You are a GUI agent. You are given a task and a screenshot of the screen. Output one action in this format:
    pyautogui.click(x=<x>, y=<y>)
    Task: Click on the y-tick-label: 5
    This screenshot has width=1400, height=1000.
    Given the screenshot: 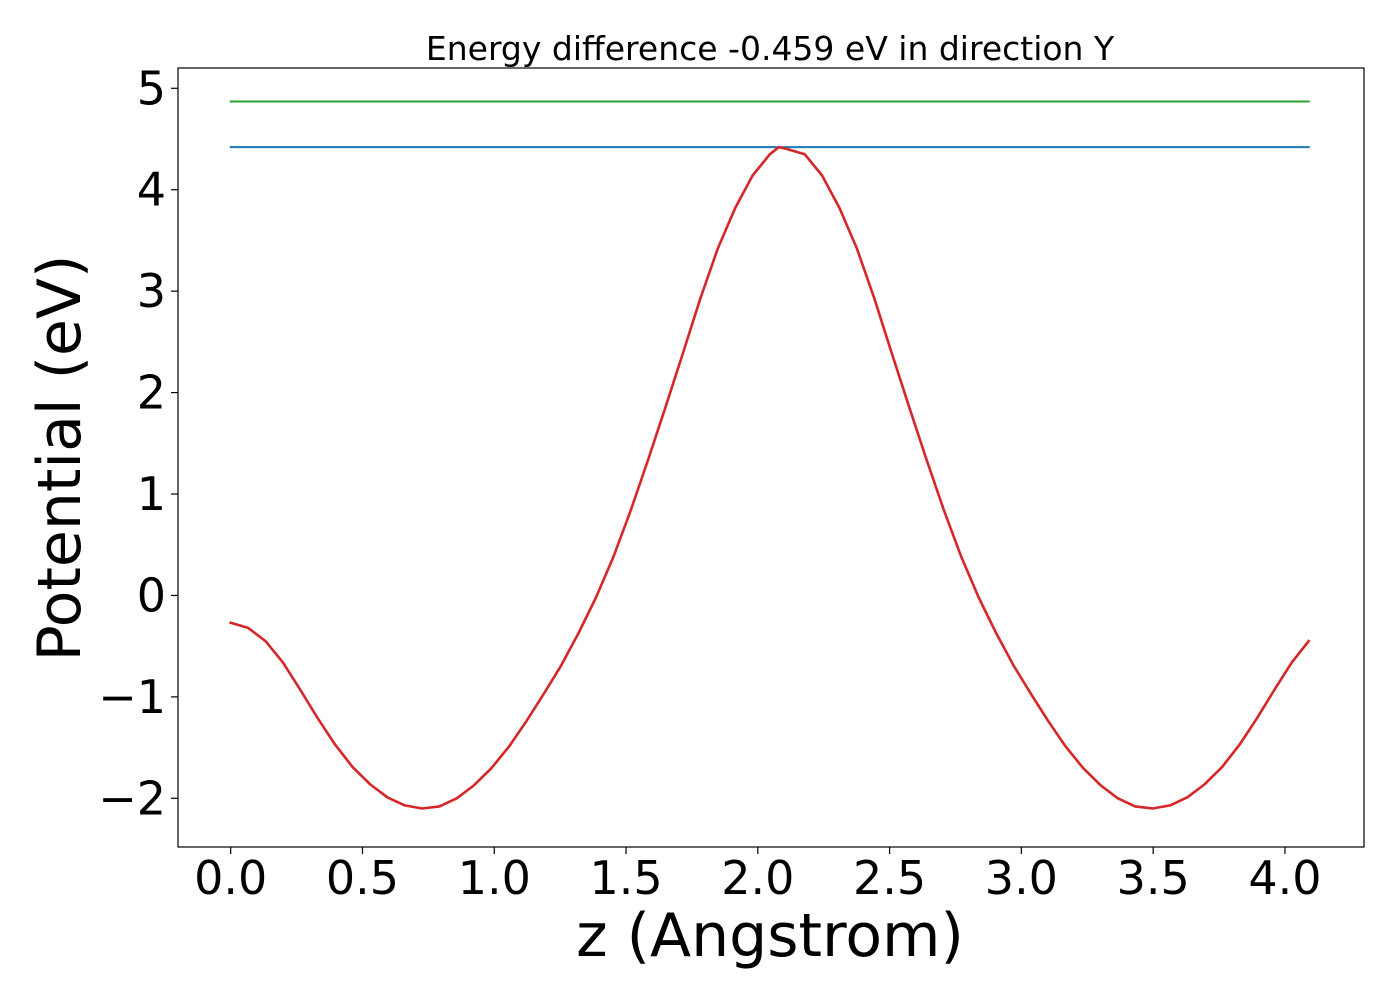 What is the action you would take?
    pyautogui.click(x=151, y=88)
    